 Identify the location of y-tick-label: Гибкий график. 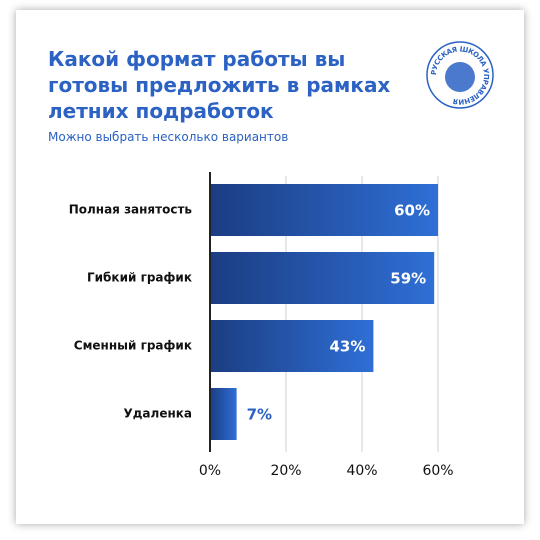
(139, 278).